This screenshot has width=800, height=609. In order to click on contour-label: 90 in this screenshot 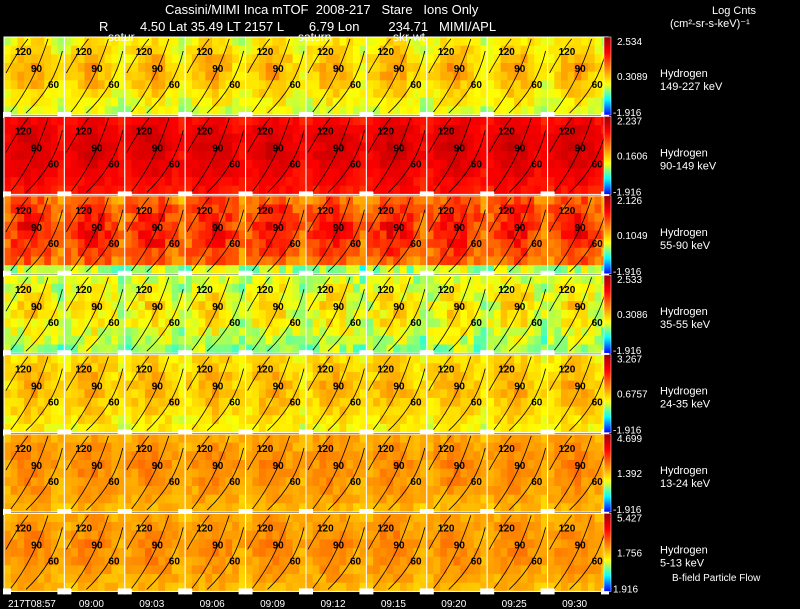, I will do `click(218, 69)`.